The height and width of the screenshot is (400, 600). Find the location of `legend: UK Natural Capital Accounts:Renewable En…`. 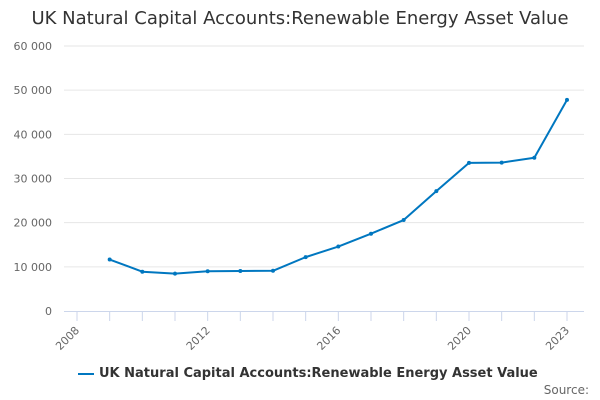

legend: UK Natural Capital Accounts:Renewable En… is located at coordinates (308, 373).